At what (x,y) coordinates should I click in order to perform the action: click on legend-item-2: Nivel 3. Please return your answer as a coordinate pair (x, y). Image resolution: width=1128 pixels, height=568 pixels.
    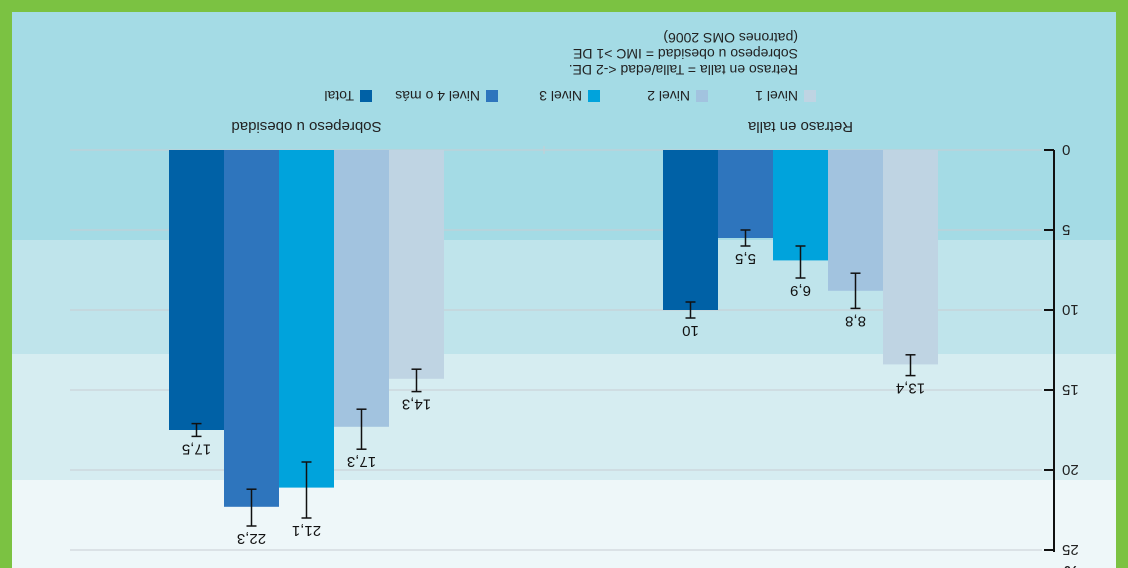
    Looking at the image, I should click on (569, 94).